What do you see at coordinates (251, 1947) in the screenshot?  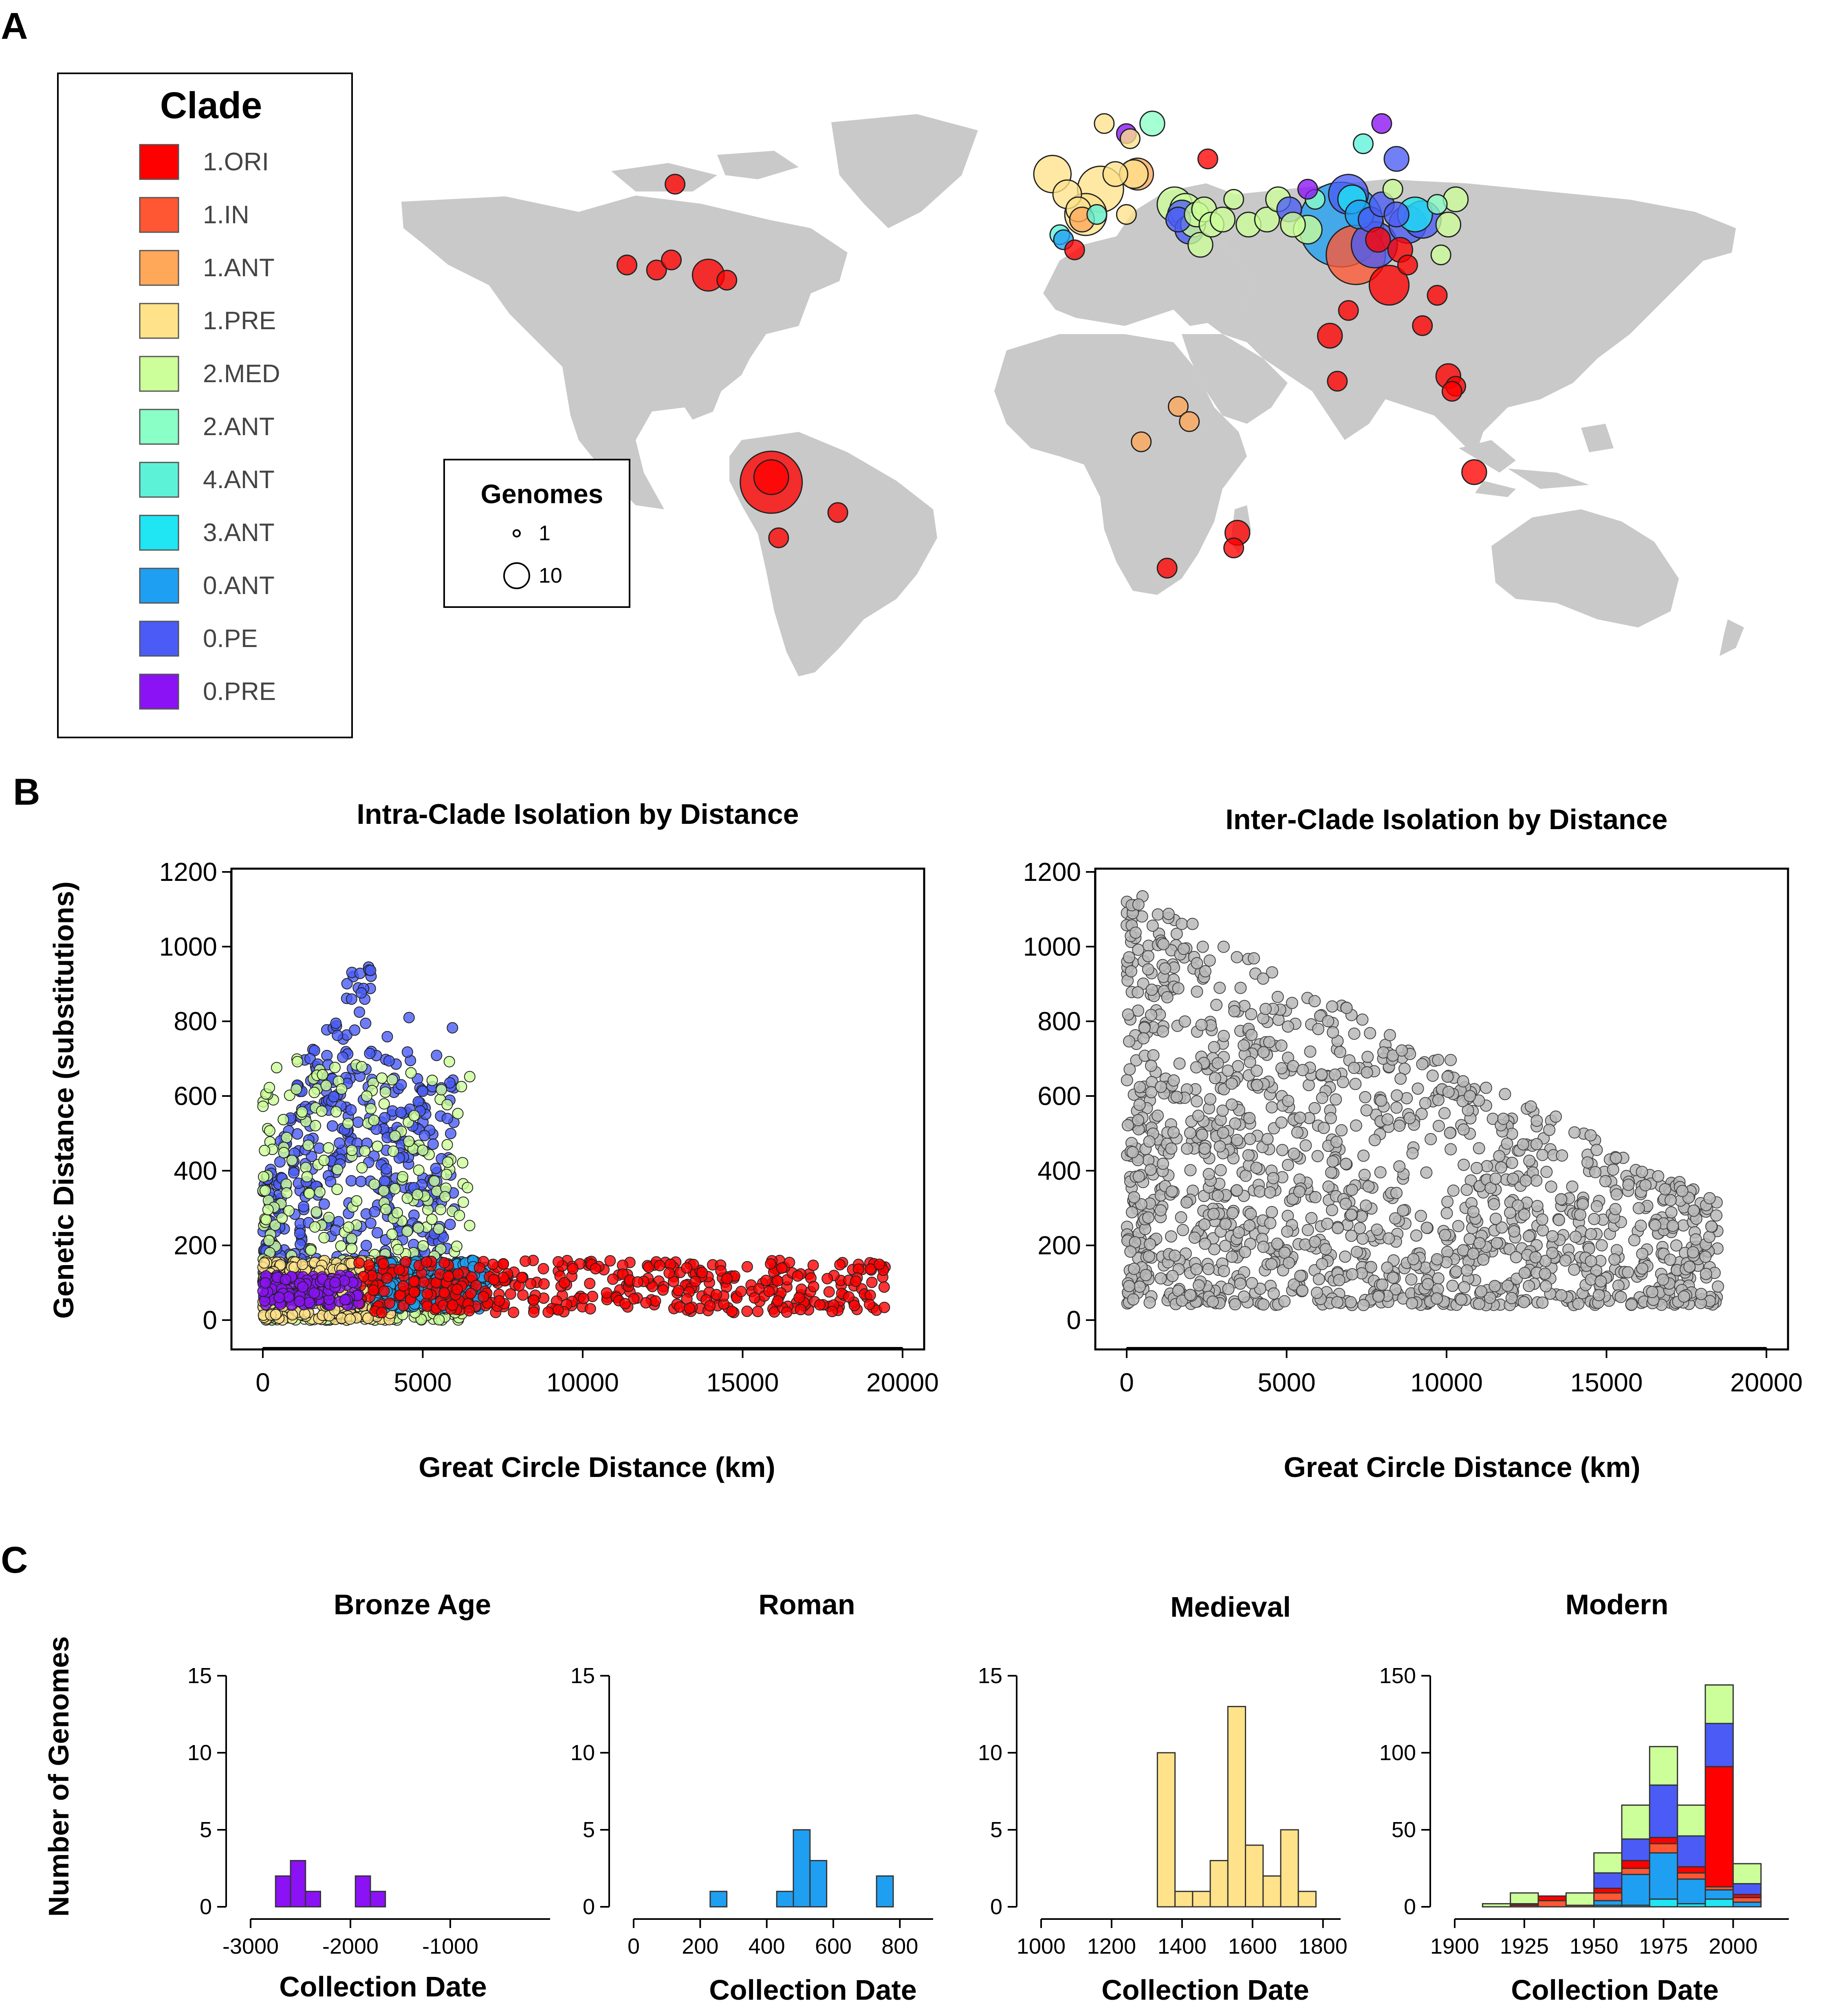 I see `bronze-age-x-tick-label: -3000` at bounding box center [251, 1947].